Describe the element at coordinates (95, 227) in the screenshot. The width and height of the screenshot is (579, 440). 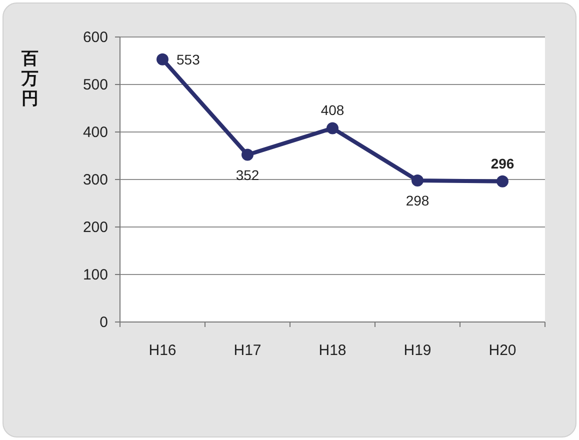
I see `y-tick-label: 200` at that location.